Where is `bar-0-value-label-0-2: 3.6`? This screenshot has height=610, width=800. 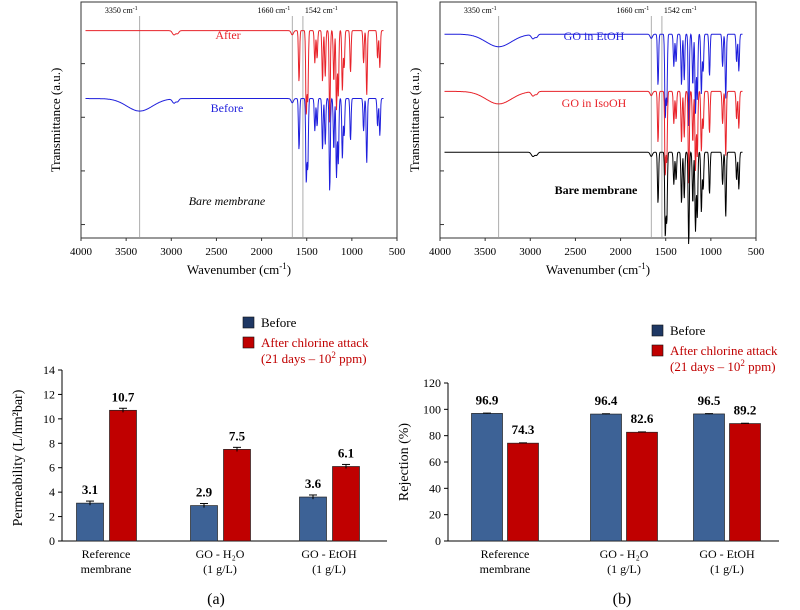
bar-0-value-label-0-2: 3.6 is located at coordinates (313, 483).